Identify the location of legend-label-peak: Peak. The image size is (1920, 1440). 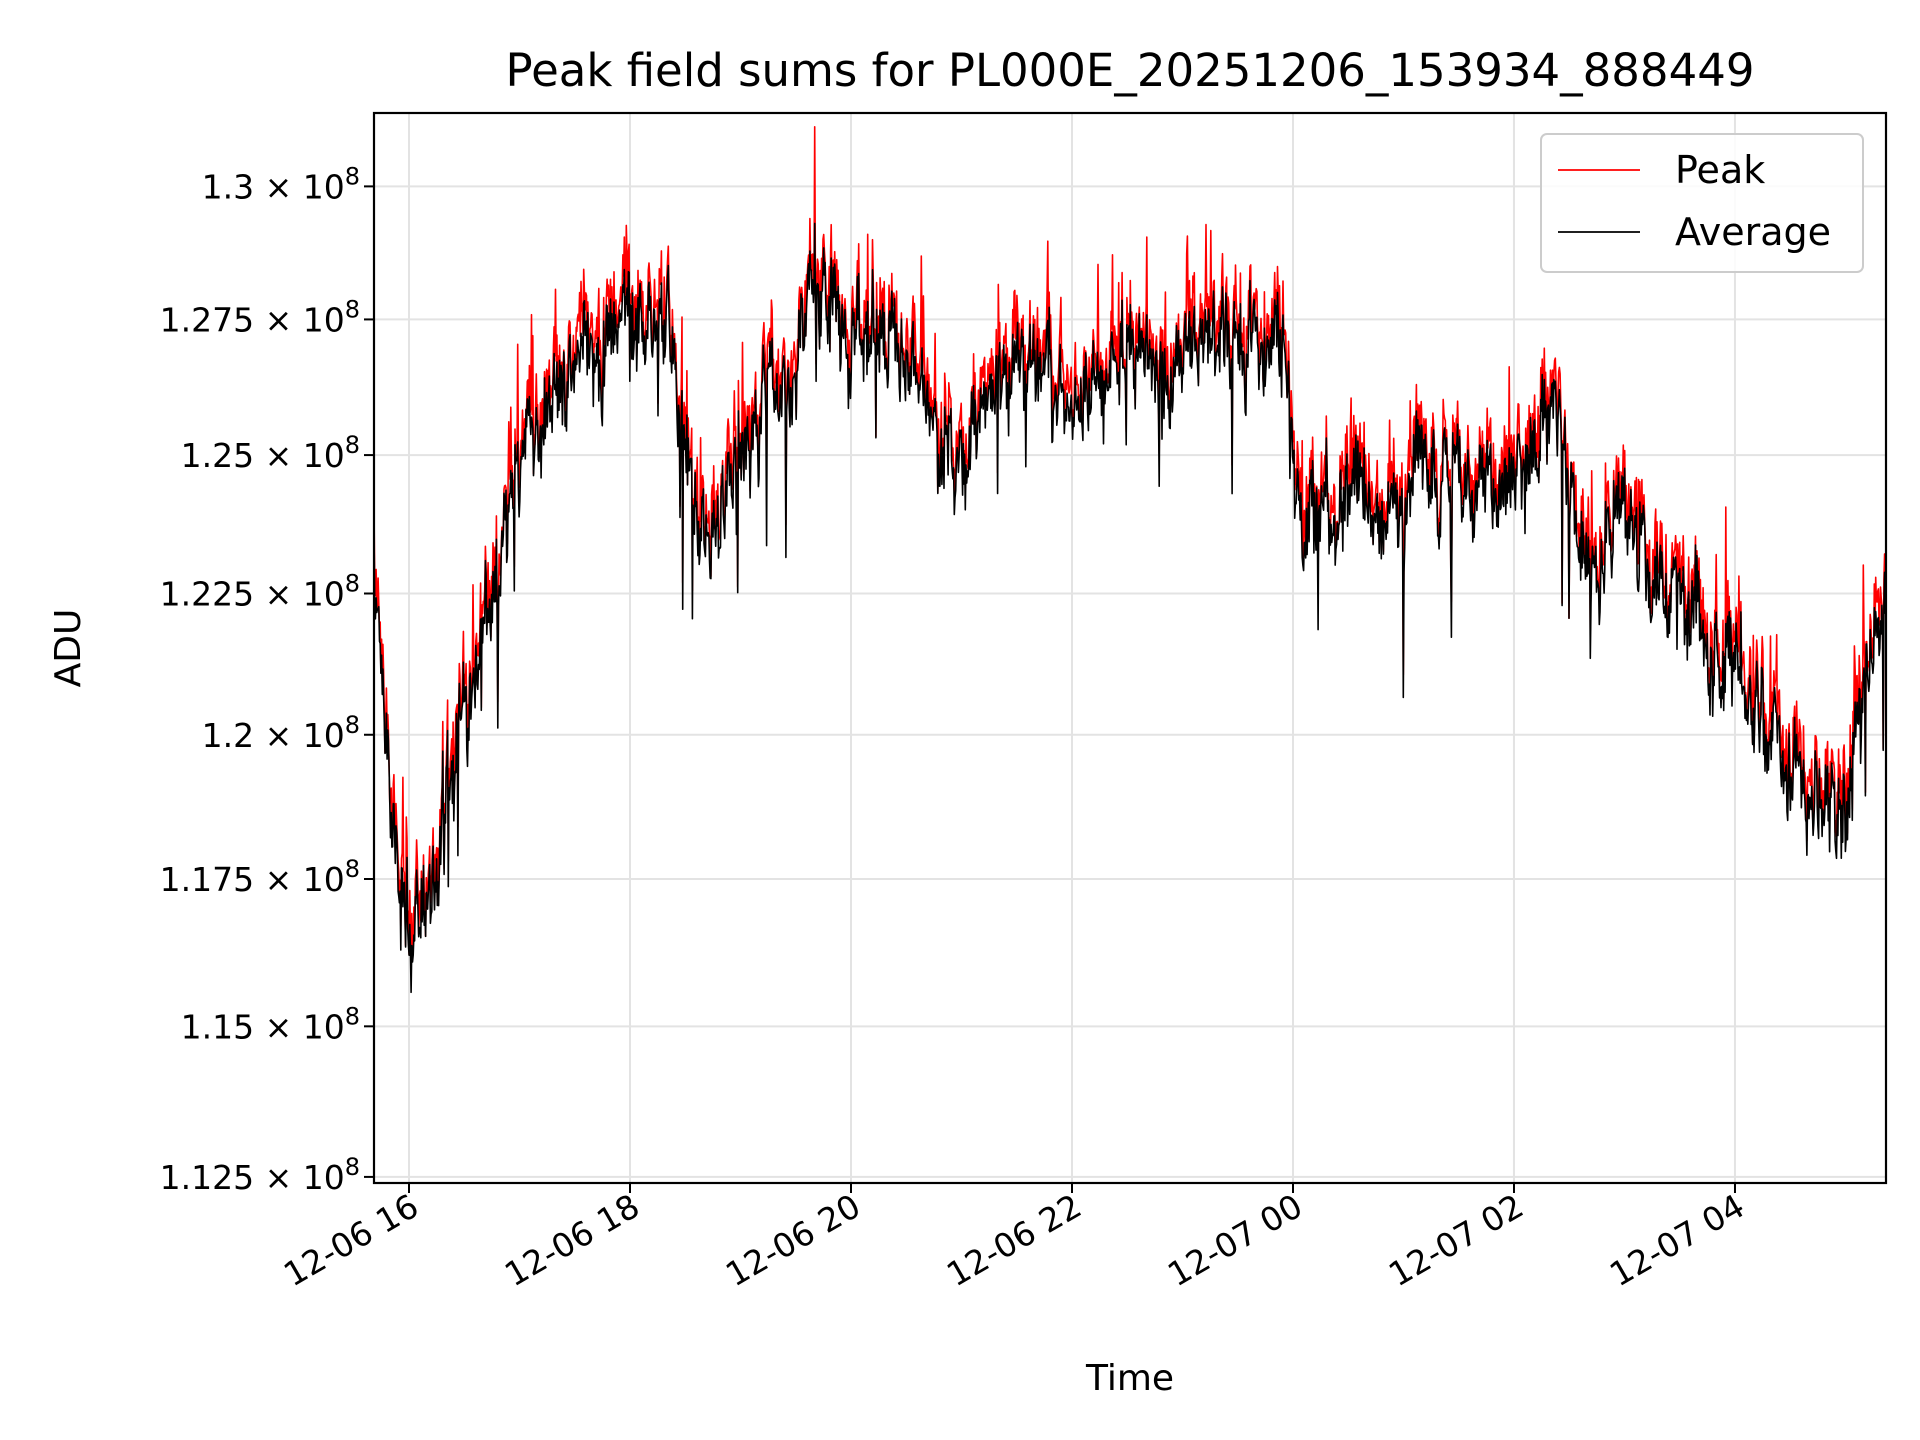
(1720, 170).